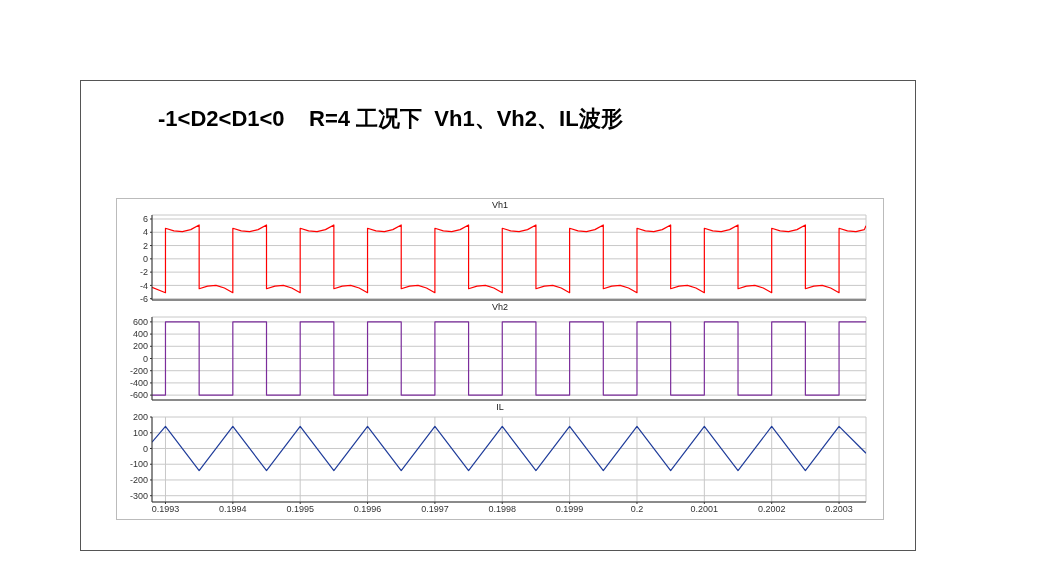 This screenshot has width=1050, height=579. What do you see at coordinates (435, 509) in the screenshot?
I see `x-tick-label: 0.1997` at bounding box center [435, 509].